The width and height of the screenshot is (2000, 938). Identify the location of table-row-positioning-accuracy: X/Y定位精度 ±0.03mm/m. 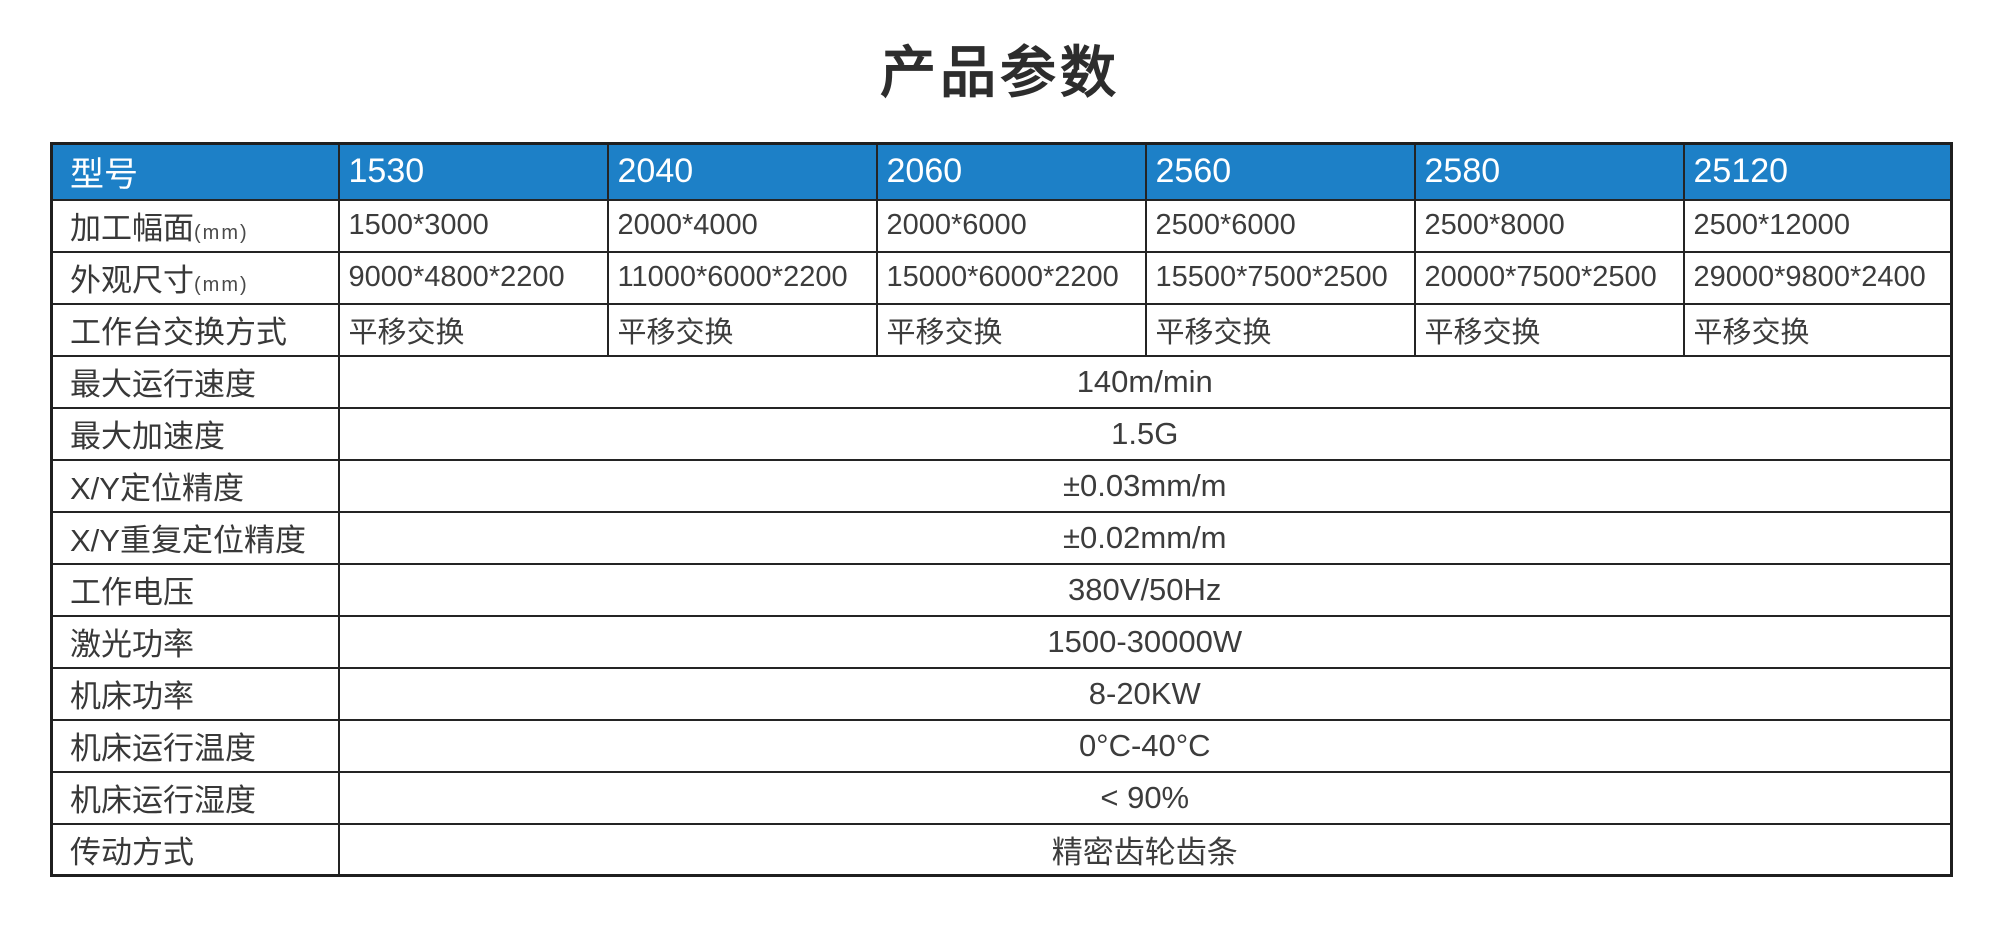
(1001, 485).